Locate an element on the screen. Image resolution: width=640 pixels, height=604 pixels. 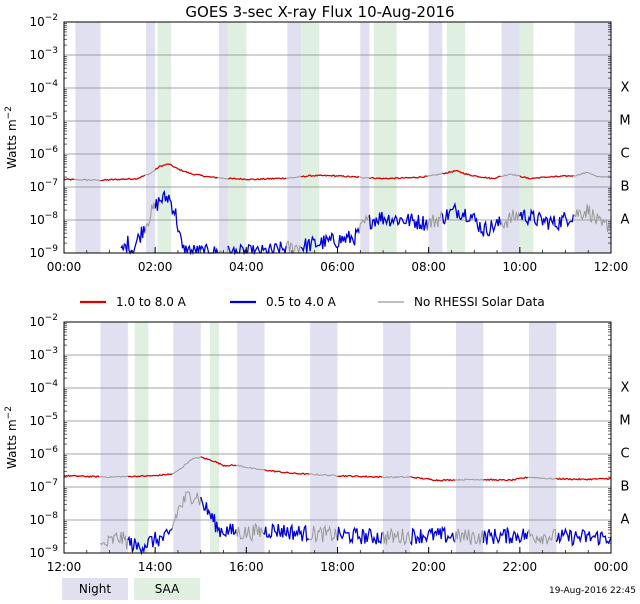
x-tick-label: 22:00 is located at coordinates (520, 567).